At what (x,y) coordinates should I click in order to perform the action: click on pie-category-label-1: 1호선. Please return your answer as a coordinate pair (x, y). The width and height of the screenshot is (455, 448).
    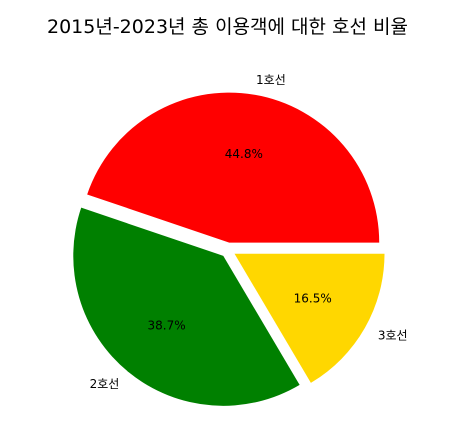
    Looking at the image, I should click on (271, 80).